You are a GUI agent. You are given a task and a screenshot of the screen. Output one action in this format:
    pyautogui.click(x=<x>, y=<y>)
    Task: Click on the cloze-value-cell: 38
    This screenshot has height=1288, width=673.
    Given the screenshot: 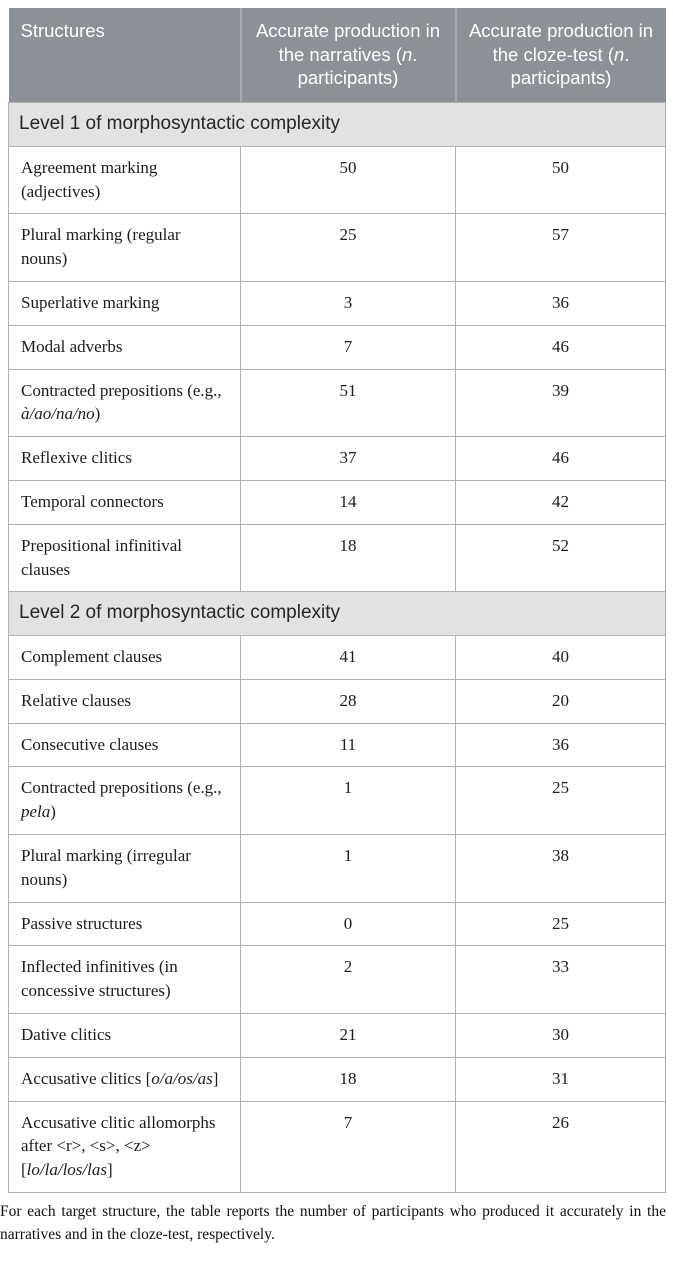 What is the action you would take?
    pyautogui.click(x=560, y=868)
    